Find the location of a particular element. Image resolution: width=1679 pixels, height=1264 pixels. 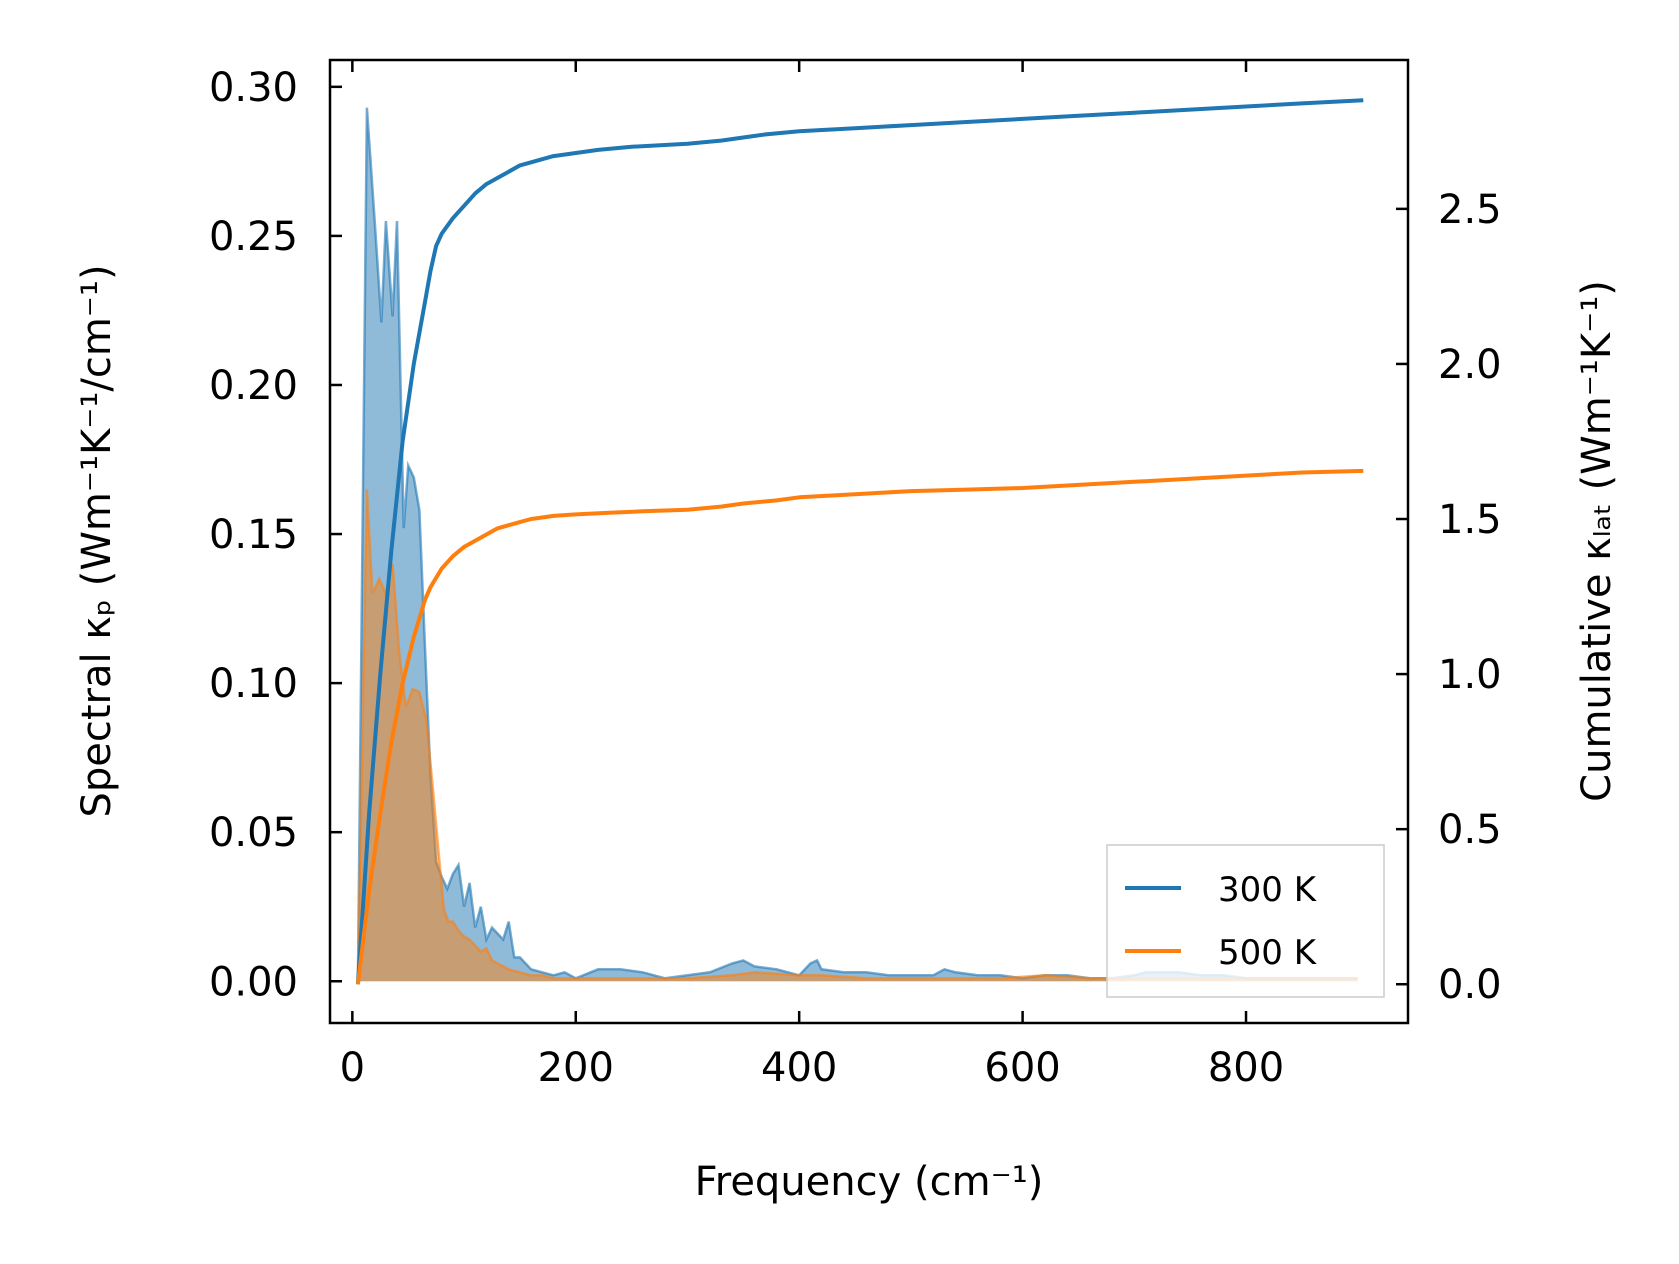

right-y-tick-label: 0.5 is located at coordinates (1470, 830).